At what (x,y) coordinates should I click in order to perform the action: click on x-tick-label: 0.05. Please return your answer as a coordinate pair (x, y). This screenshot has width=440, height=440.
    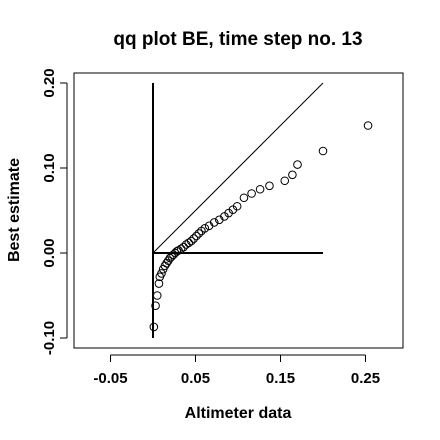
    Looking at the image, I should click on (195, 378).